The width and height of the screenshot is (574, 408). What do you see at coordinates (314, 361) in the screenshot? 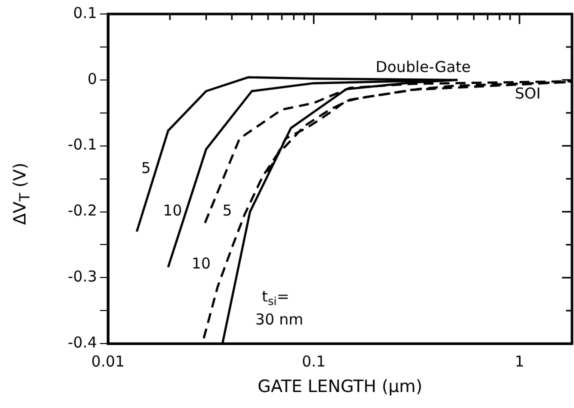
I see `x-tick-label: 0.1` at bounding box center [314, 361].